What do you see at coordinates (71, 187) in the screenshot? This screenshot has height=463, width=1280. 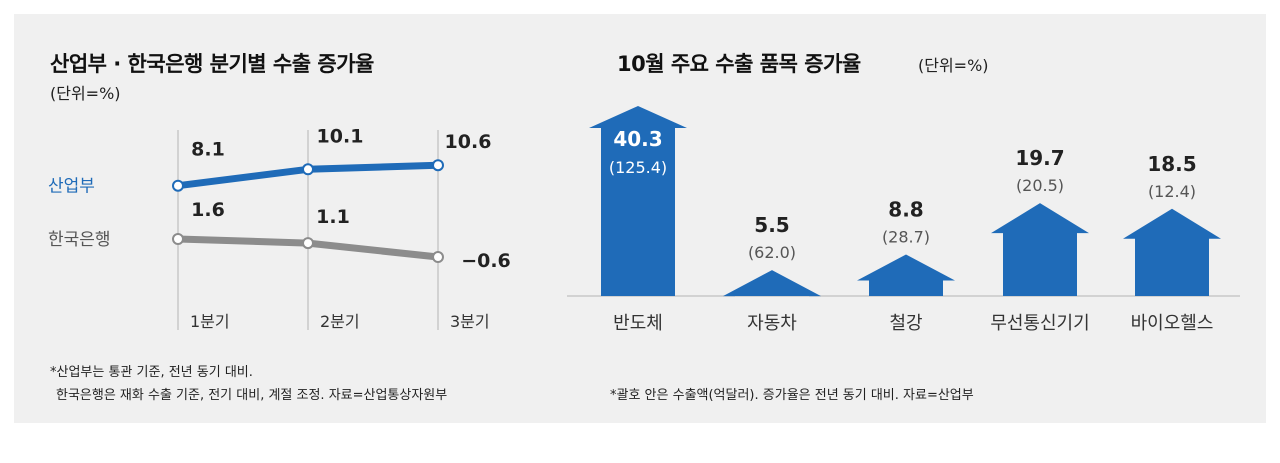 I see `series-name-label: 산업부` at bounding box center [71, 187].